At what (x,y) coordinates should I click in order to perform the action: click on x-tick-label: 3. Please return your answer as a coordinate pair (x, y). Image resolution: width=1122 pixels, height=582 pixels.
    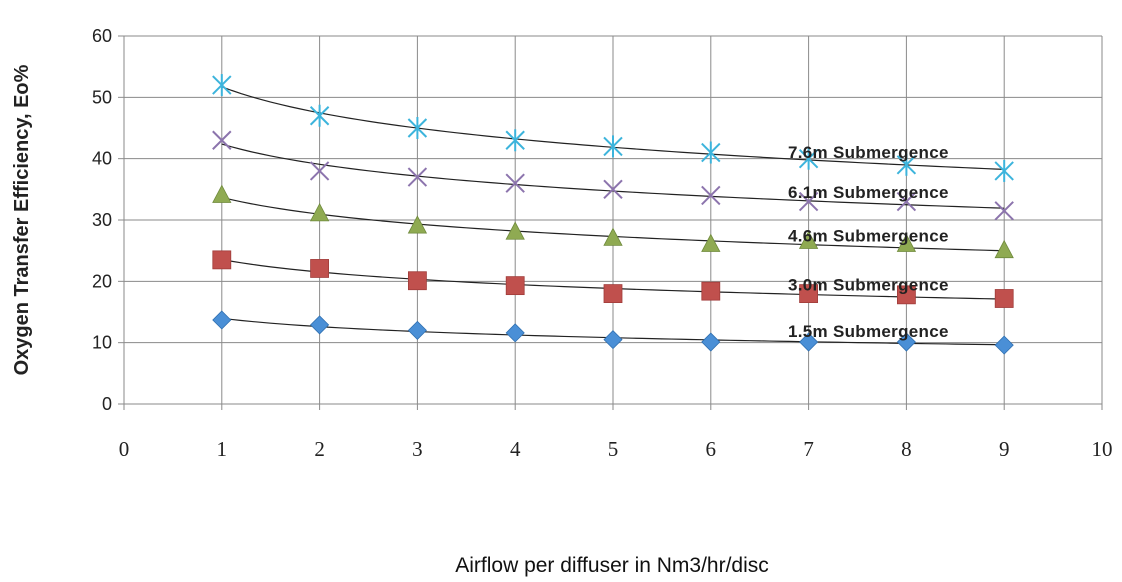
    Looking at the image, I should click on (417, 449).